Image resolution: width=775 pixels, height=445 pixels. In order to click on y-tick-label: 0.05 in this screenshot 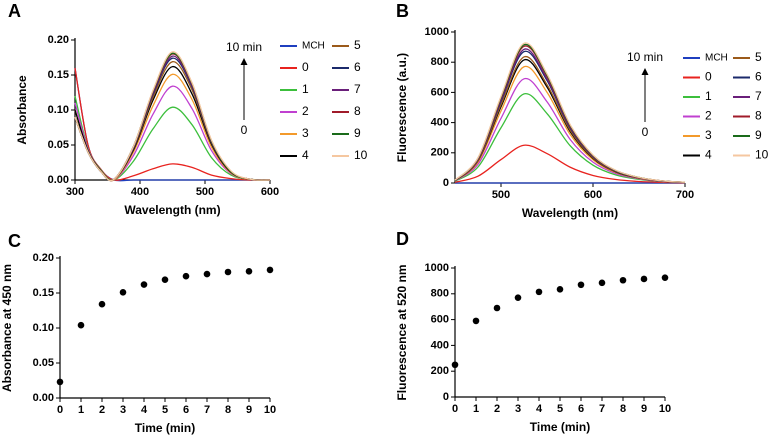, I will do `click(43, 363)`.